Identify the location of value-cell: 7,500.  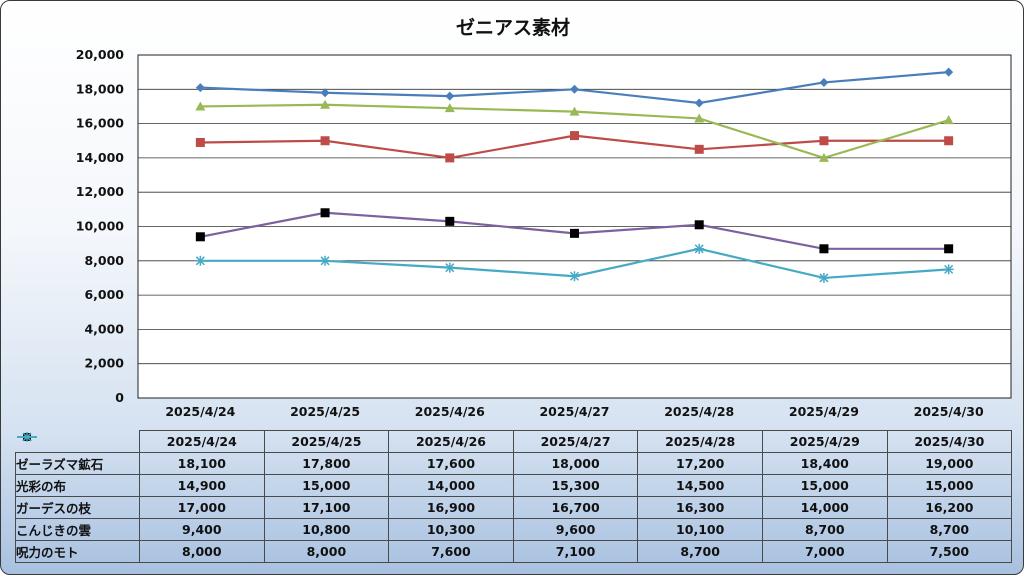
(949, 551).